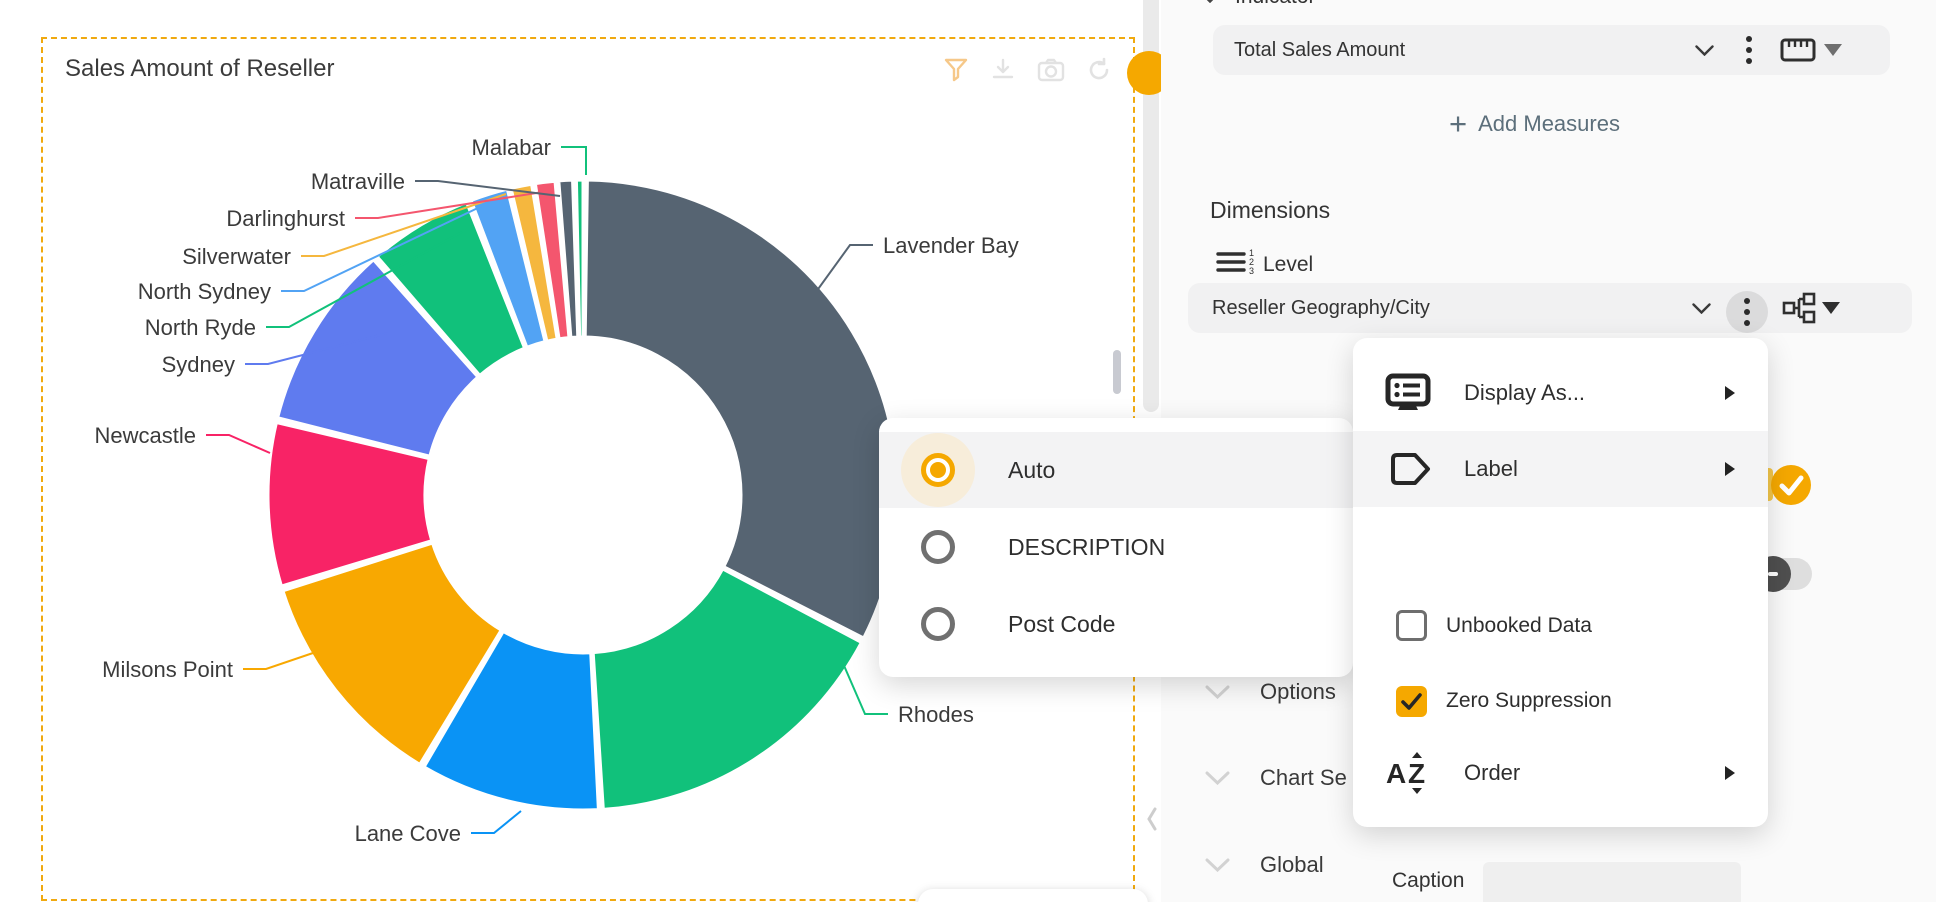  Describe the element at coordinates (1549, 123) in the screenshot. I see `add-measures-label: Add Measures` at that location.